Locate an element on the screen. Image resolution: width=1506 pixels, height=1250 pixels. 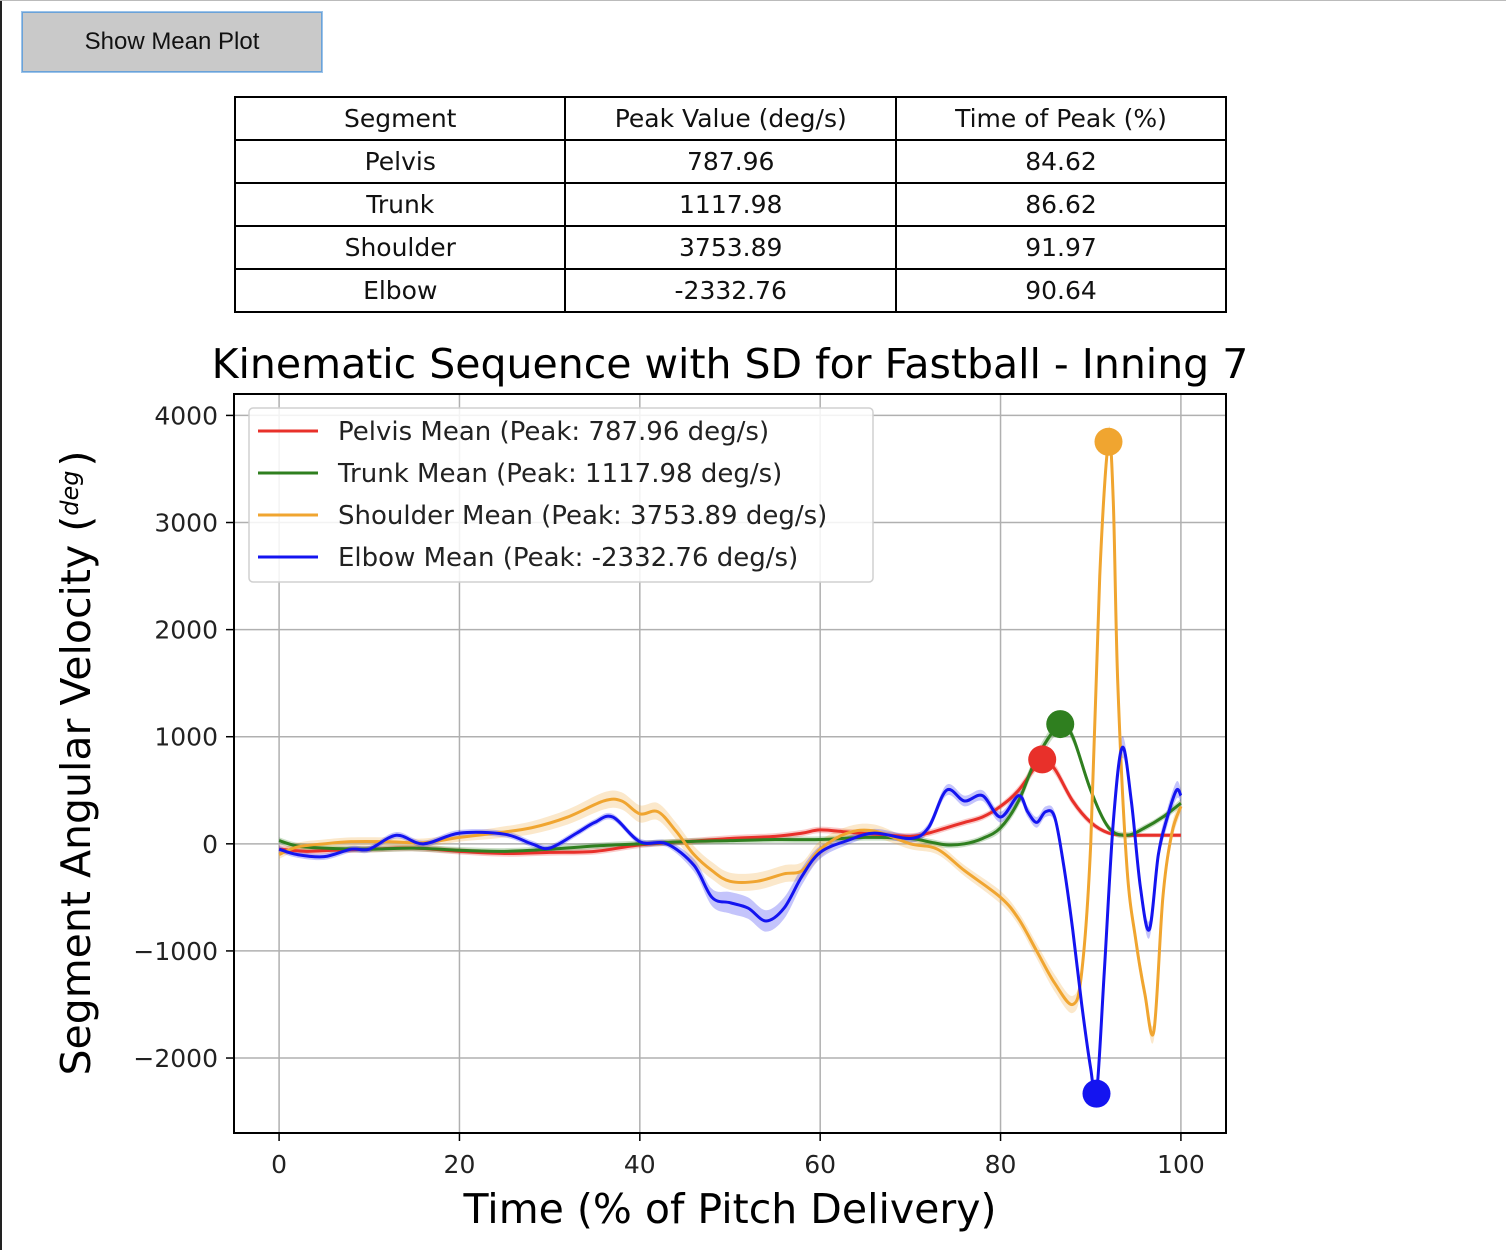
table-cell: -2332.76 is located at coordinates (730, 290).